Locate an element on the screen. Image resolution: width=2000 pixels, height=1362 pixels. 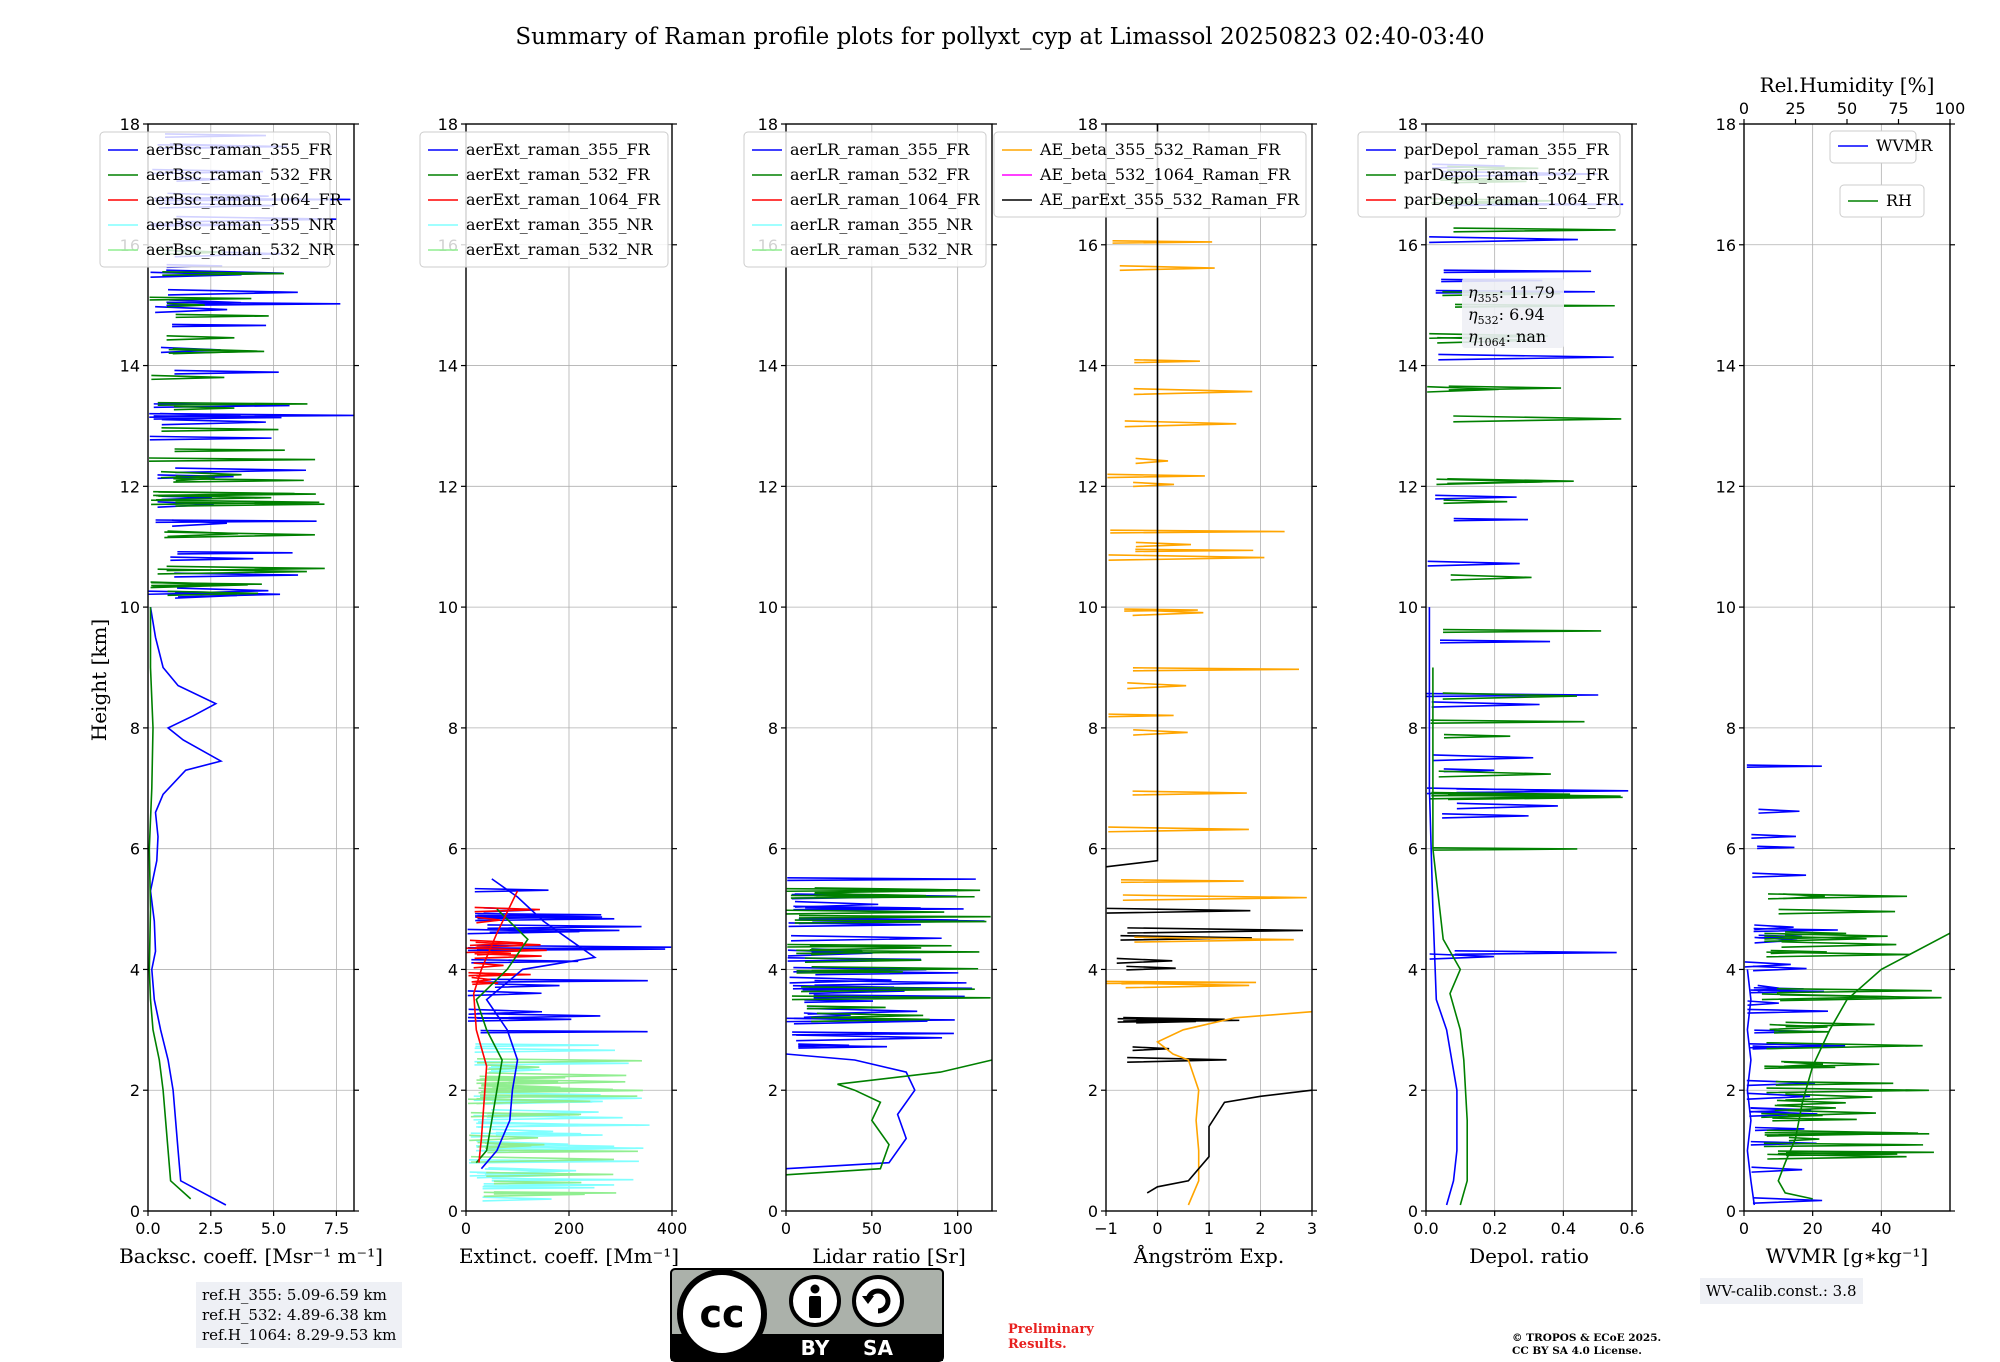
y-tick-label: 14 is located at coordinates (448, 366).